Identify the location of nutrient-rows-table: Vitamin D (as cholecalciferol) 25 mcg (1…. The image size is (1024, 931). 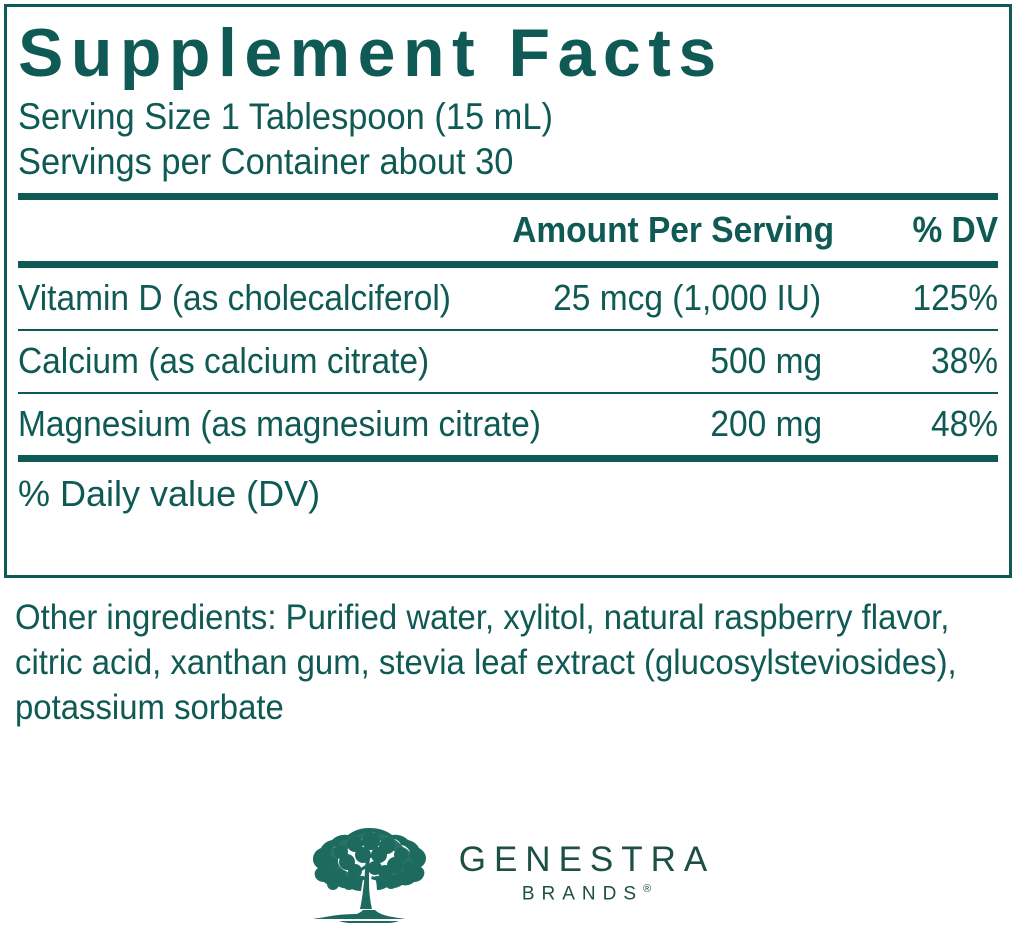
(508, 298).